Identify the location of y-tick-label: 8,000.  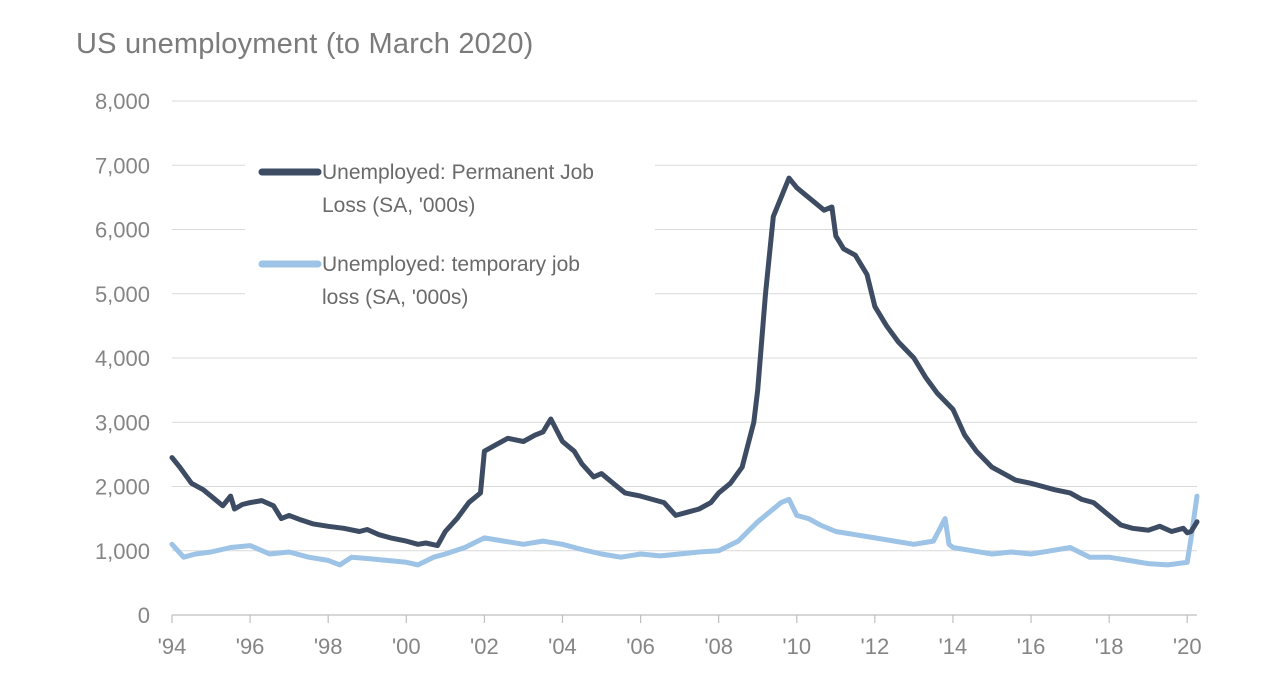
(122, 101).